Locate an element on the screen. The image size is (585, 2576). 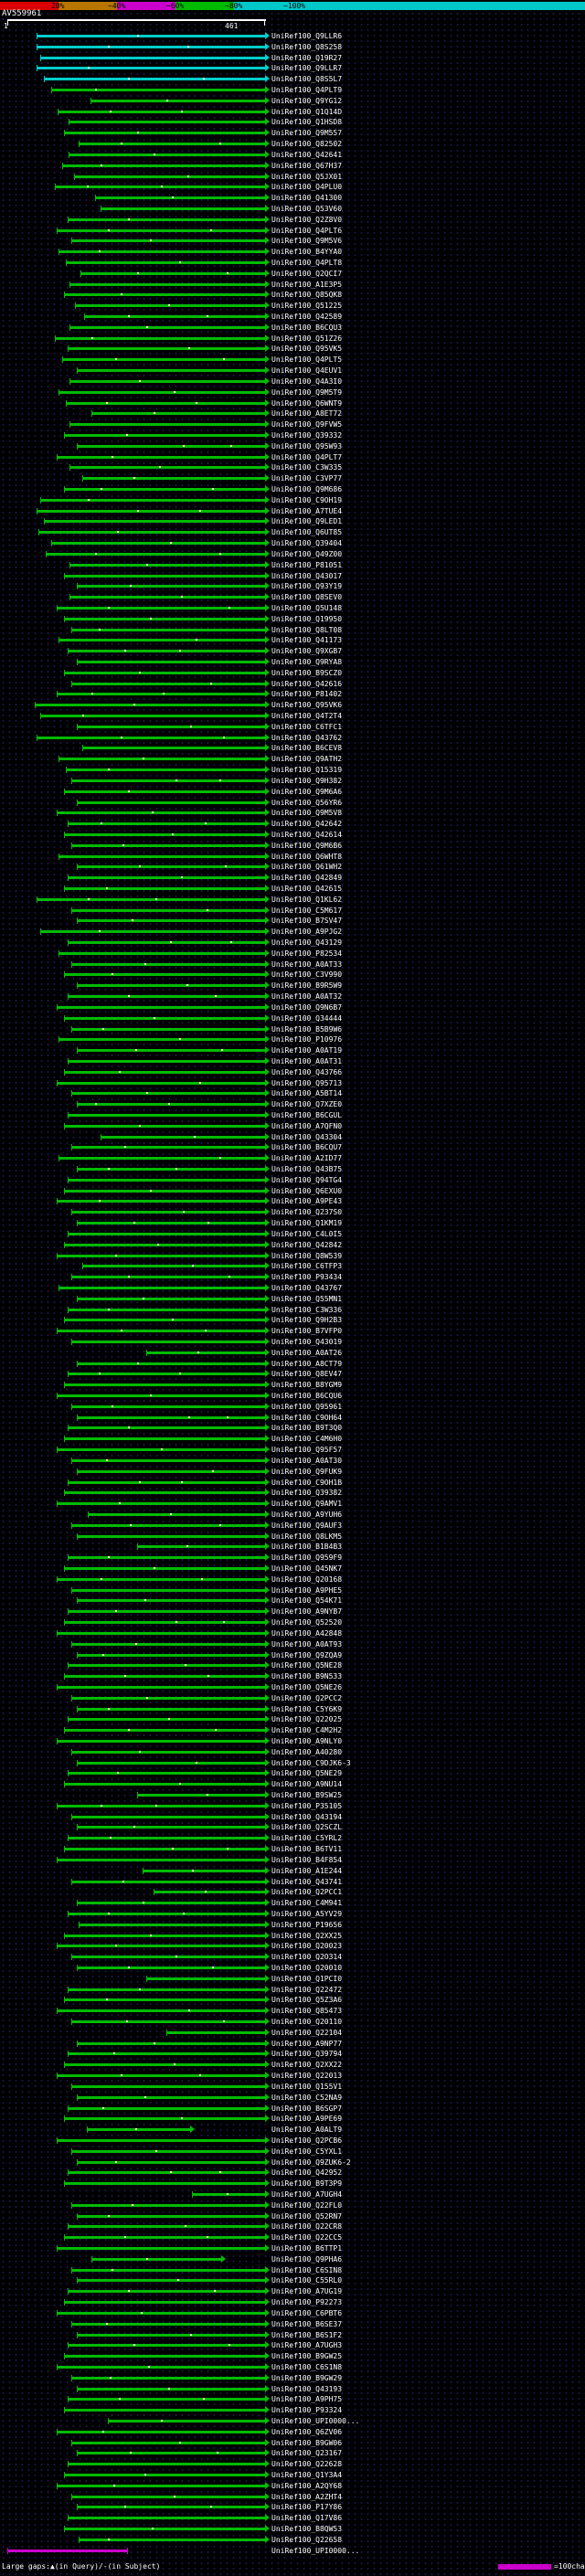
hit-label: UniRef100_Q8W539 is located at coordinates (307, 1255).